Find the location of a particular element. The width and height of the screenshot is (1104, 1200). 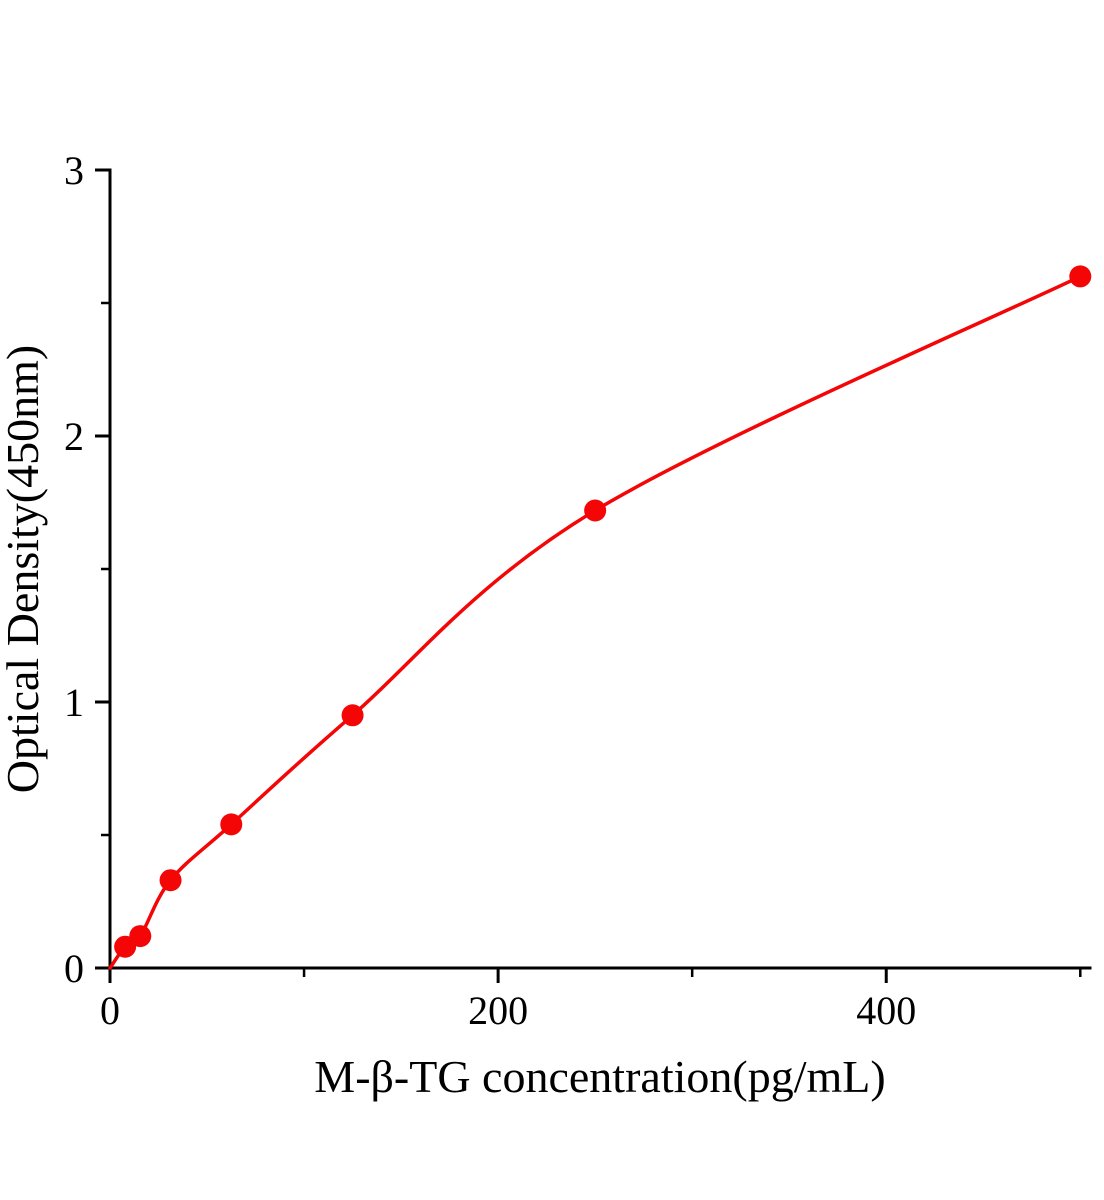

y-tick-label: 3 is located at coordinates (74, 170).